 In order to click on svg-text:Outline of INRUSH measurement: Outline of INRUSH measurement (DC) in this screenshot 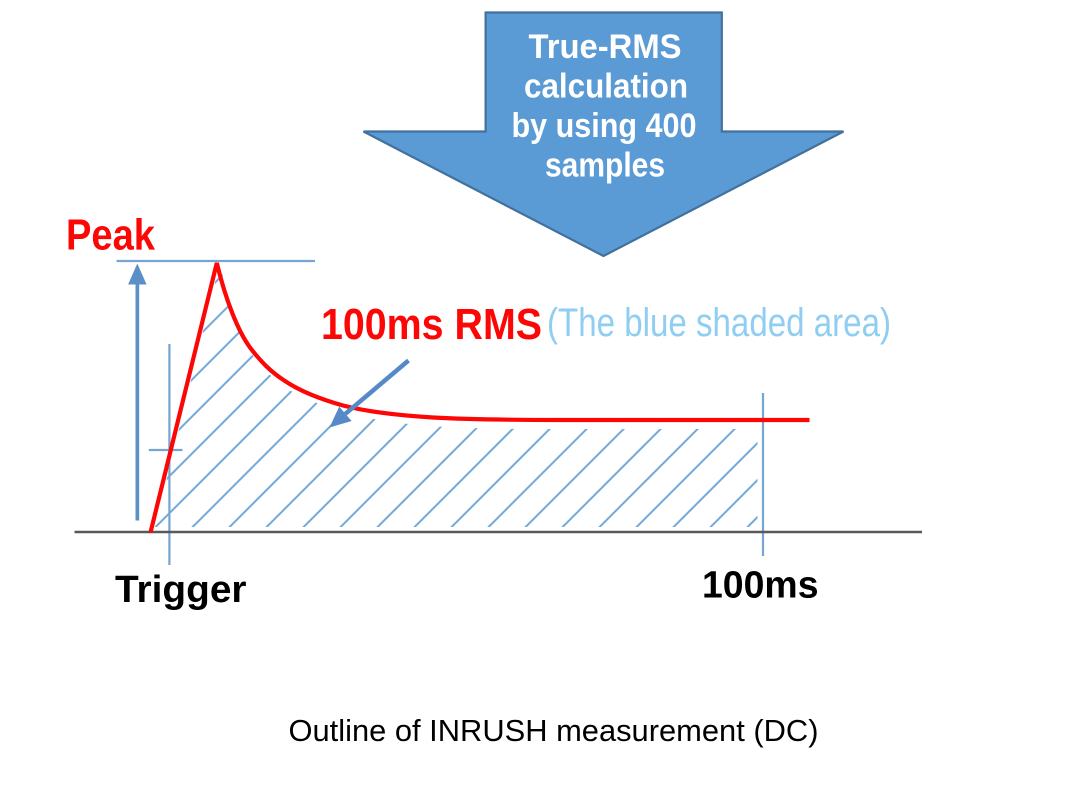, I will do `click(554, 730)`.